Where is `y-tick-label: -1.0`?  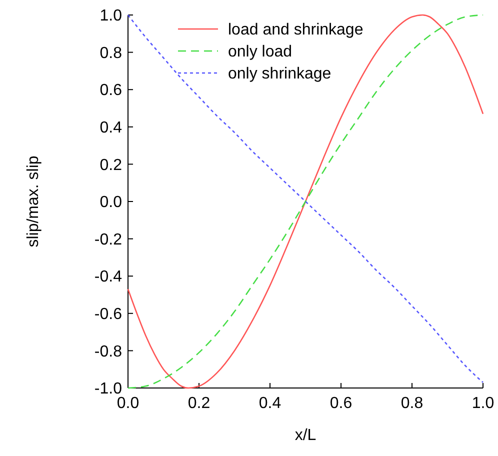
y-tick-label: -1.0 is located at coordinates (108, 389).